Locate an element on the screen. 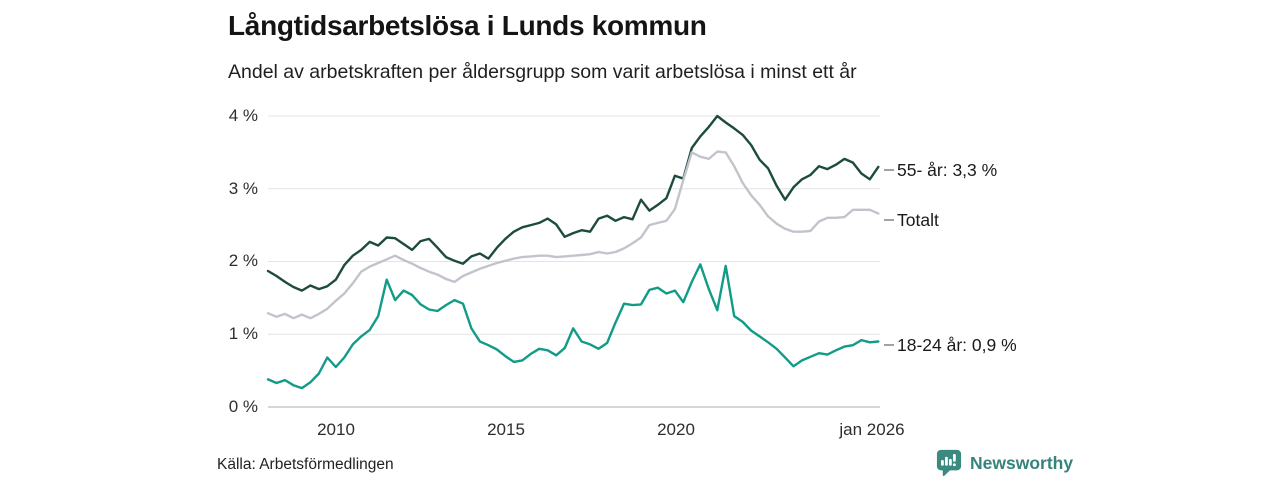 This screenshot has width=1280, height=480. brand-lockup: Newsworthy is located at coordinates (1108, 463).